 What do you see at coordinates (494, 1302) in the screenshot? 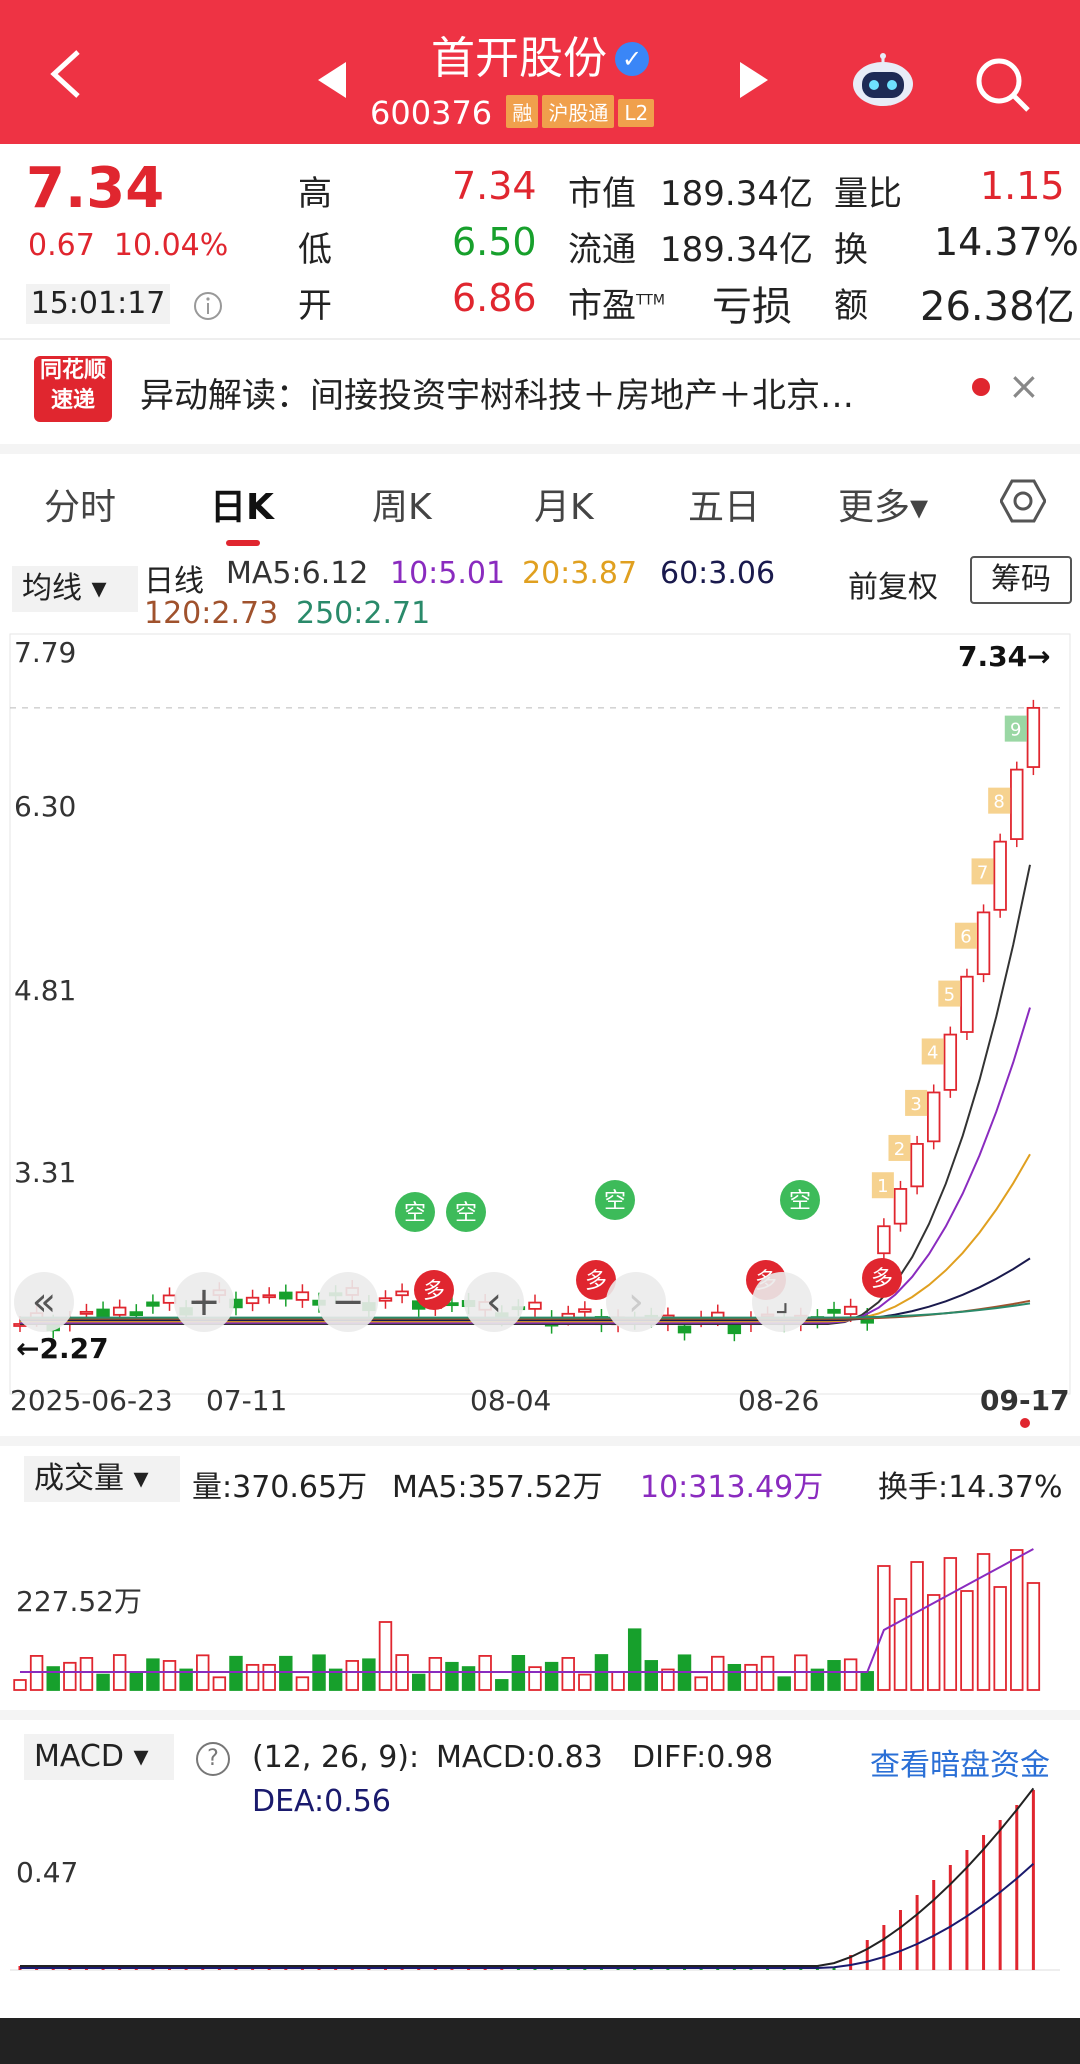
I see `step-back-icon: ‹` at bounding box center [494, 1302].